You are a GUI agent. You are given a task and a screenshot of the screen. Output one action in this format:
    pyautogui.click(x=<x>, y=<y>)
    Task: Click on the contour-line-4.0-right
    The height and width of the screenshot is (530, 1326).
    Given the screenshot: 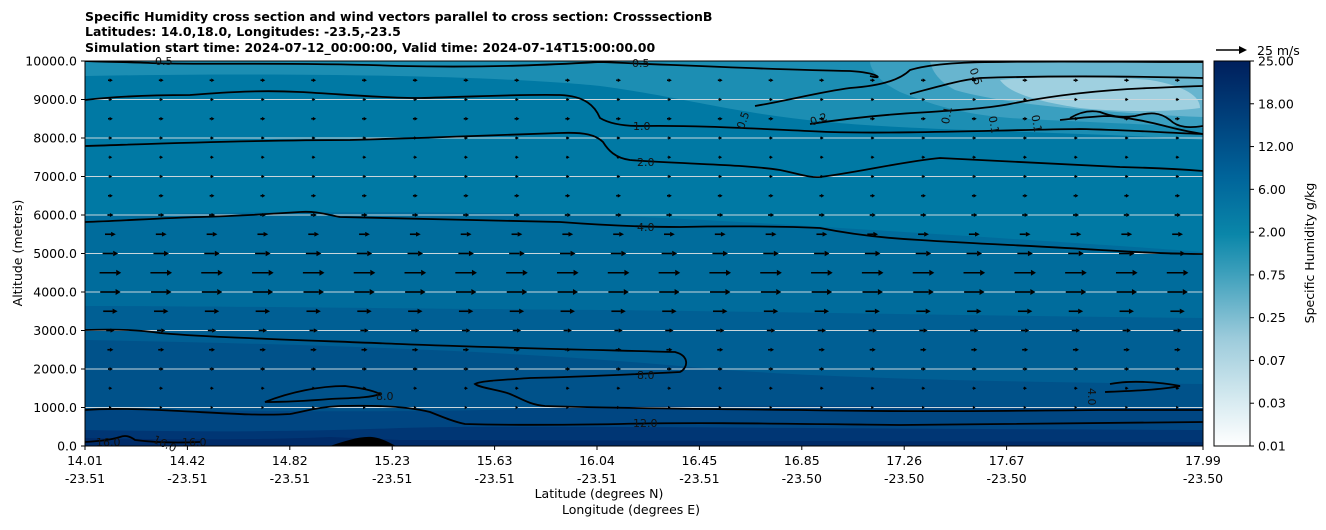 What is the action you would take?
    pyautogui.click(x=1142, y=386)
    